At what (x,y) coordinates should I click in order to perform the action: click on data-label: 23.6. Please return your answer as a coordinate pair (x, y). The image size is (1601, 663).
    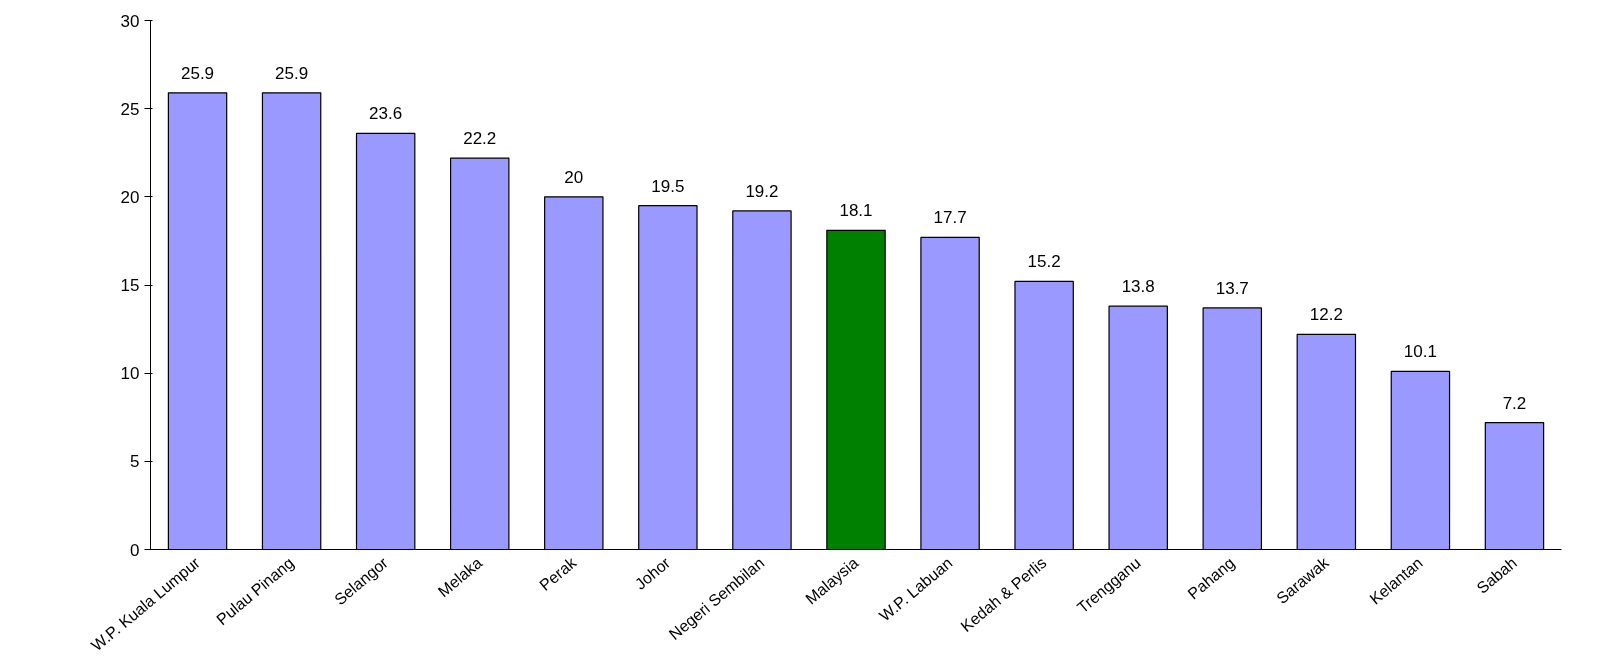
    Looking at the image, I should click on (386, 114).